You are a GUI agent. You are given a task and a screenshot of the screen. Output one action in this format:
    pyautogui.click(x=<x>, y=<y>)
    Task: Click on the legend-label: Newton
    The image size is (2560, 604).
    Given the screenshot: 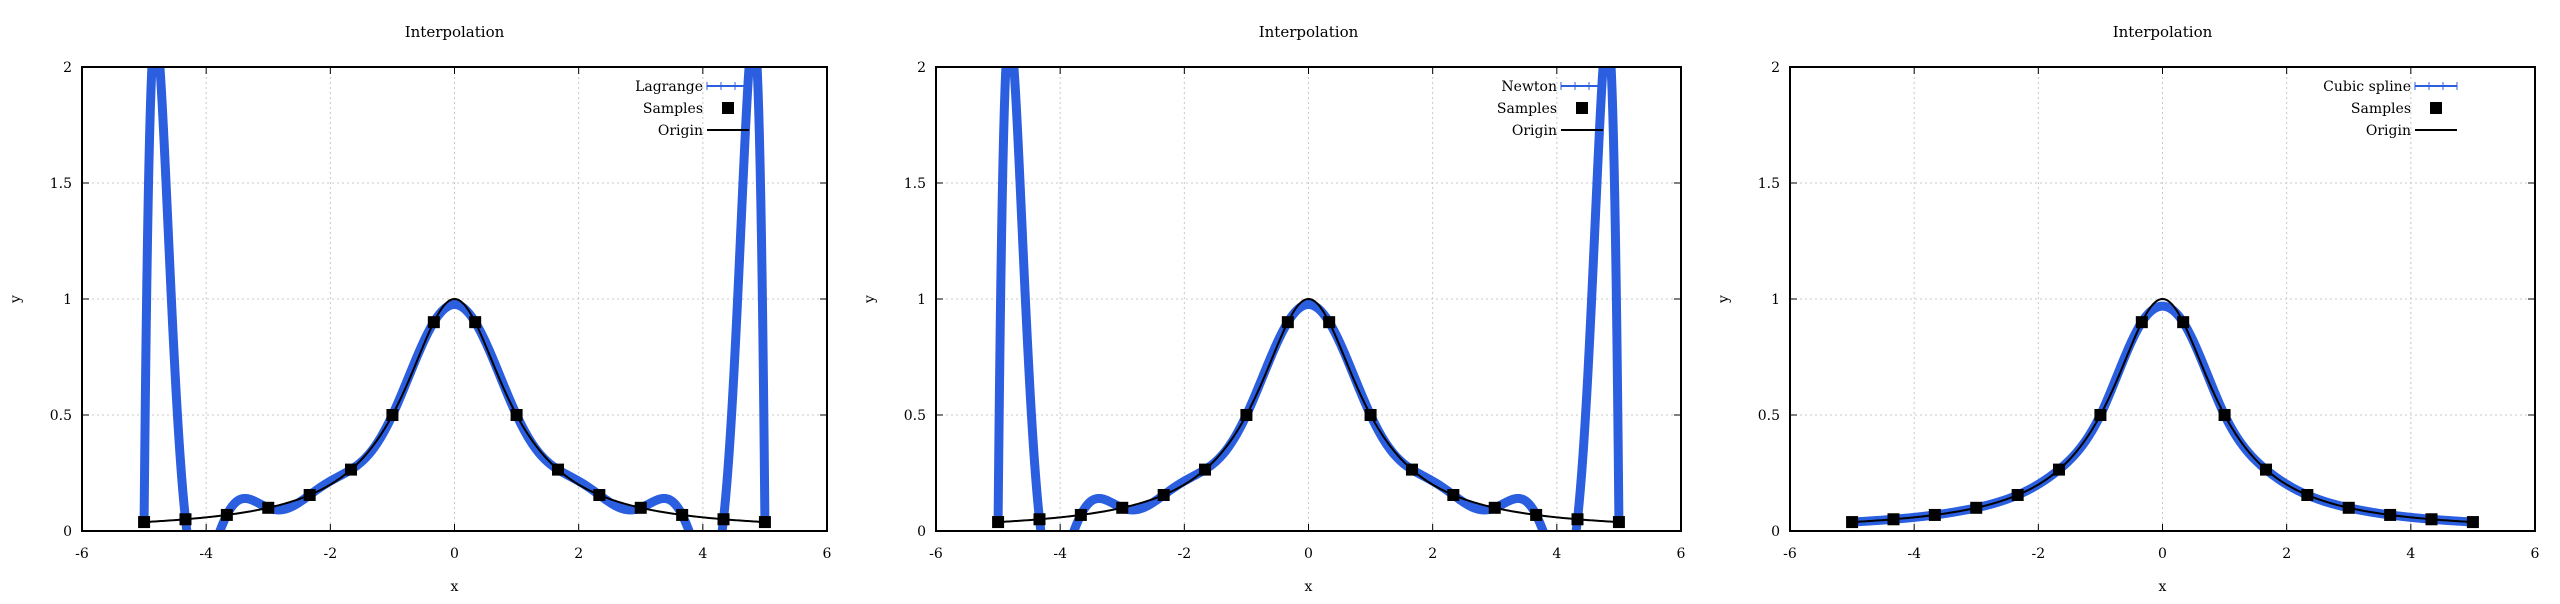 What is the action you would take?
    pyautogui.click(x=1529, y=87)
    